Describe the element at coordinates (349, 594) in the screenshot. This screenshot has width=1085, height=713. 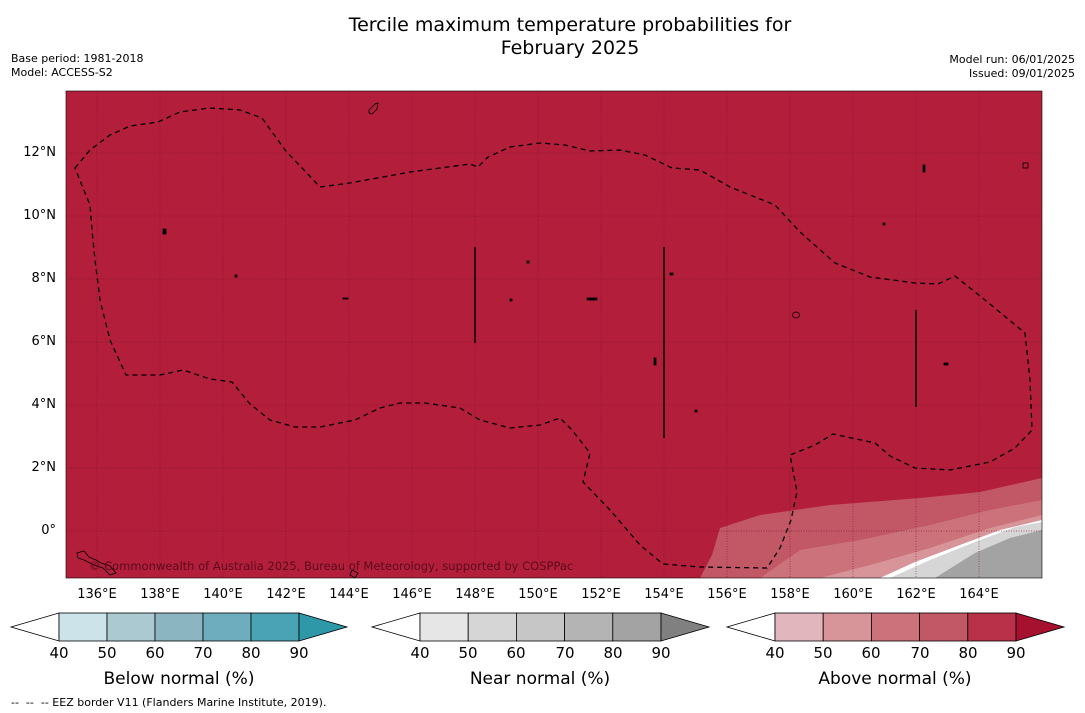
I see `lon-label-144e: 144°E` at that location.